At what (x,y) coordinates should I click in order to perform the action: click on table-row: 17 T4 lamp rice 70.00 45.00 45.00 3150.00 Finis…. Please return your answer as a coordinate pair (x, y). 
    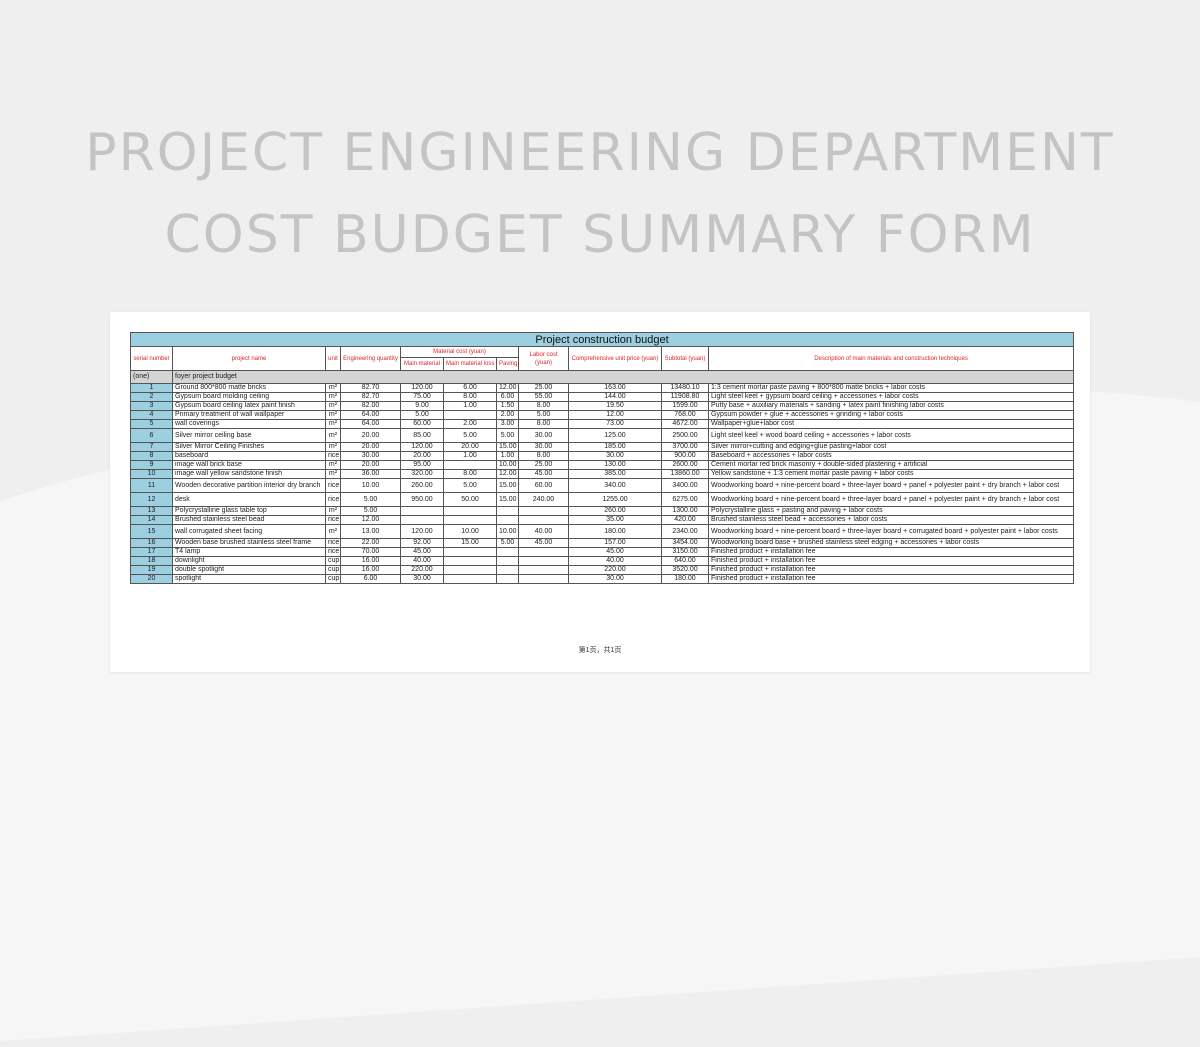
    Looking at the image, I should click on (602, 552).